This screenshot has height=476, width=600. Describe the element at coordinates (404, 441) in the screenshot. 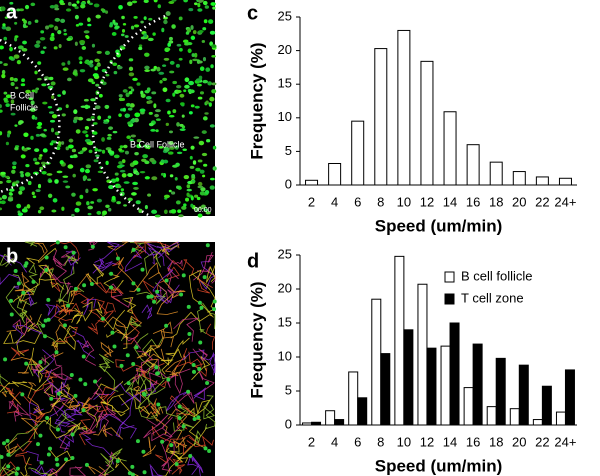

I see `x-tick-label: 10` at that location.